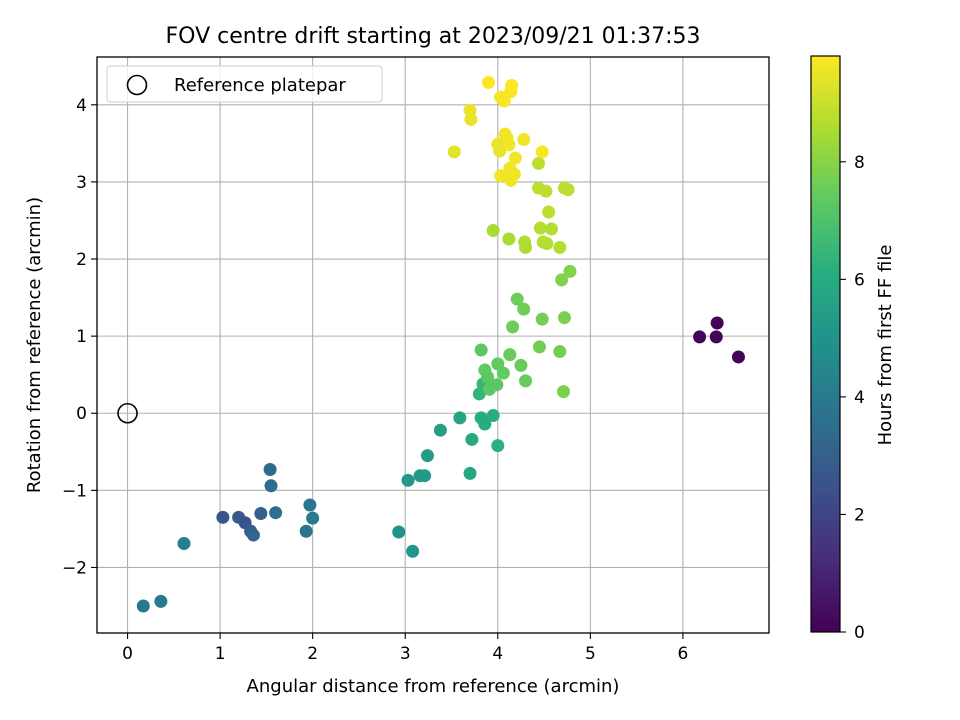 Image resolution: width=960 pixels, height=720 pixels. I want to click on x-axis-ticks: 0 1 2 3 4 5 6, so click(405, 648).